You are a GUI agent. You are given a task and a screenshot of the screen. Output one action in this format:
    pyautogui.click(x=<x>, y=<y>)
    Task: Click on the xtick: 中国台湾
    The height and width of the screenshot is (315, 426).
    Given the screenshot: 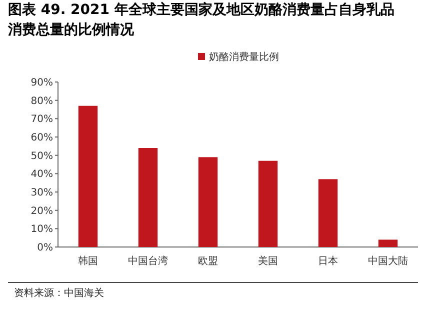 What is the action you would take?
    pyautogui.click(x=148, y=261)
    